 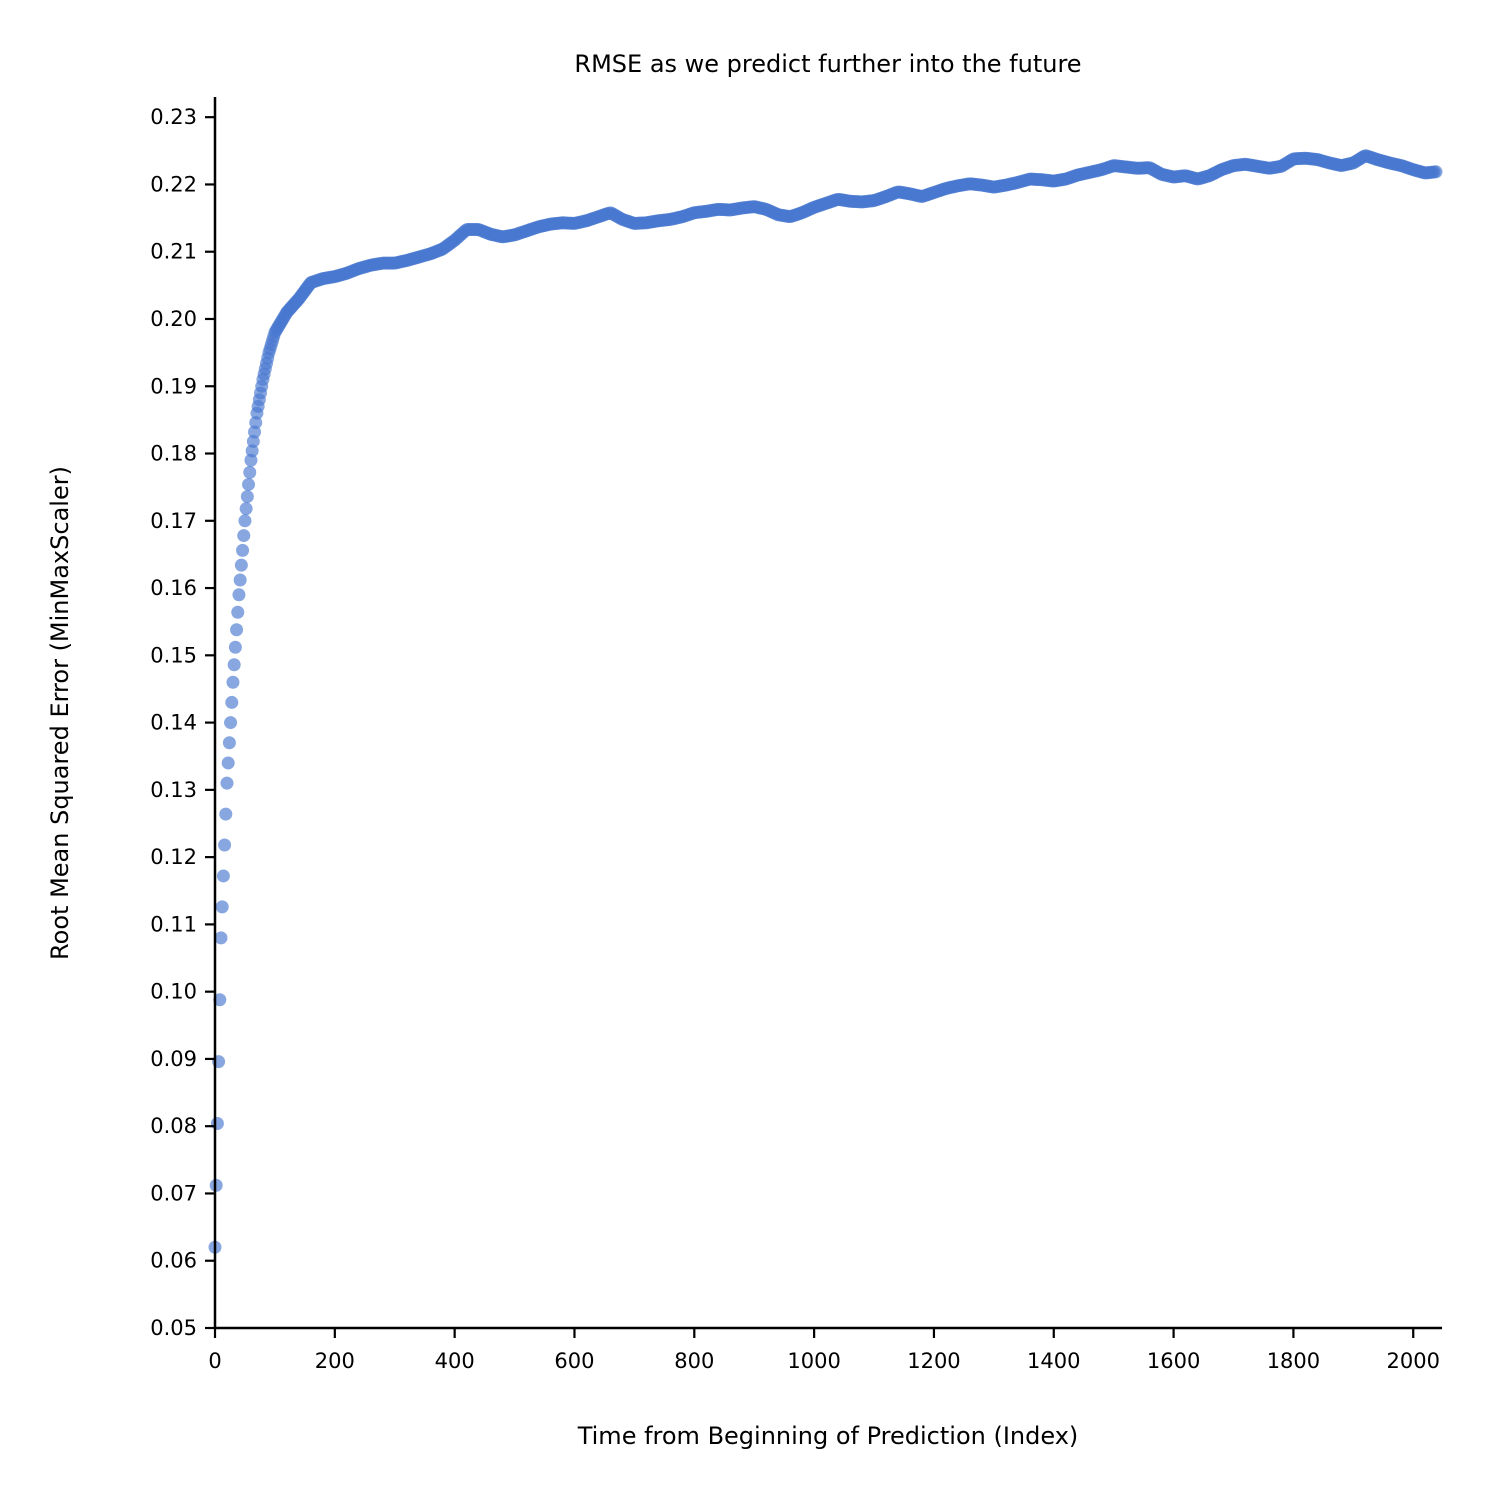 I want to click on x-tick-label: 1000, so click(x=813, y=1361).